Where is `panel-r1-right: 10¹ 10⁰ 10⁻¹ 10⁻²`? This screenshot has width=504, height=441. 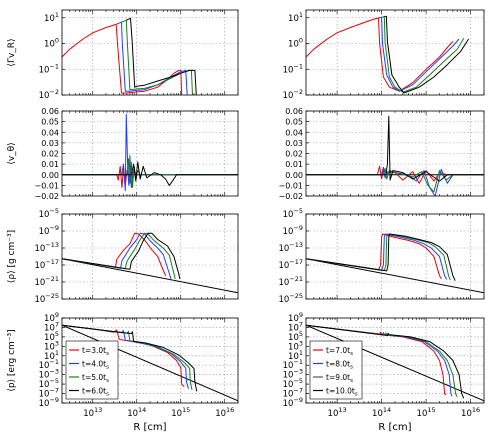 panel-r1-right: 10¹ 10⁰ 10⁻¹ 10⁻² is located at coordinates (384, 55).